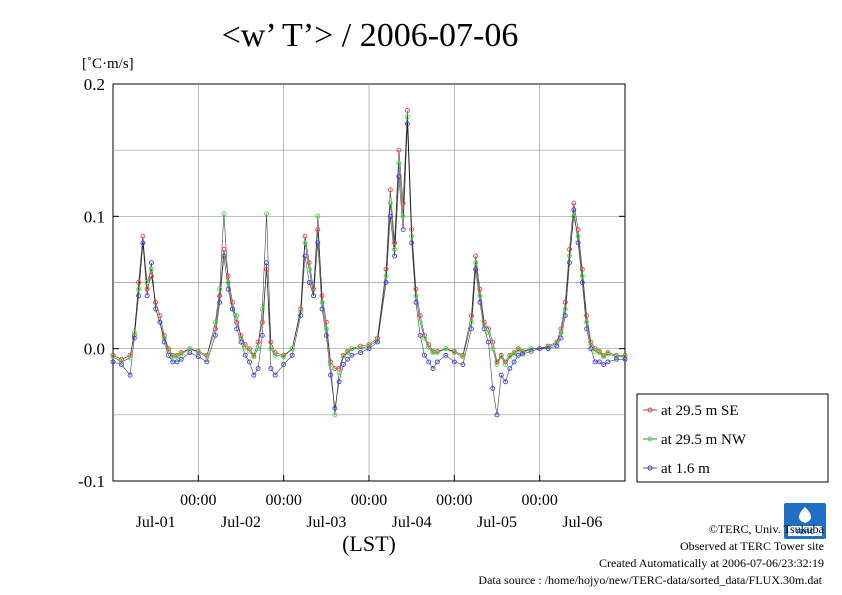 The height and width of the screenshot is (595, 842). I want to click on x-day-label: Jul-02, so click(241, 522).